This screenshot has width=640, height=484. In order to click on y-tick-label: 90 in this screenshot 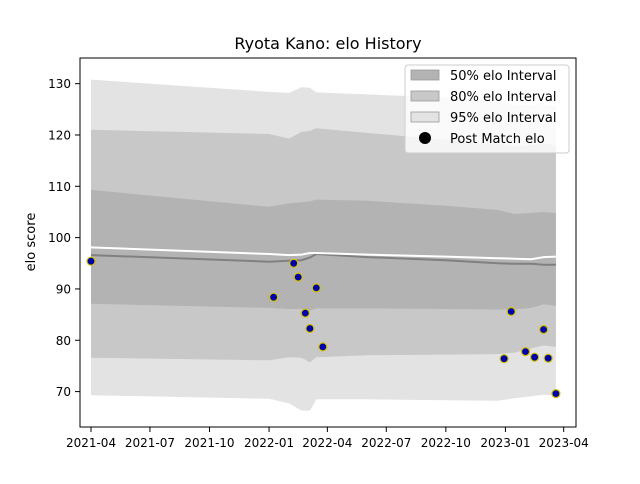, I will do `click(63, 289)`.